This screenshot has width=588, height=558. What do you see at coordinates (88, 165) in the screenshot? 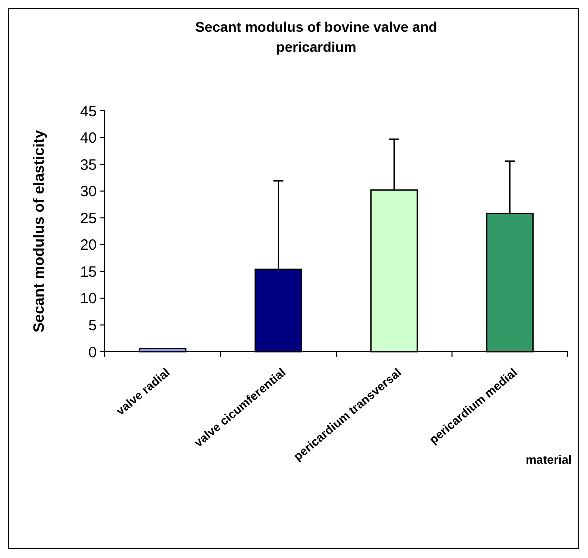
I see `y-tick-label: 35` at bounding box center [88, 165].